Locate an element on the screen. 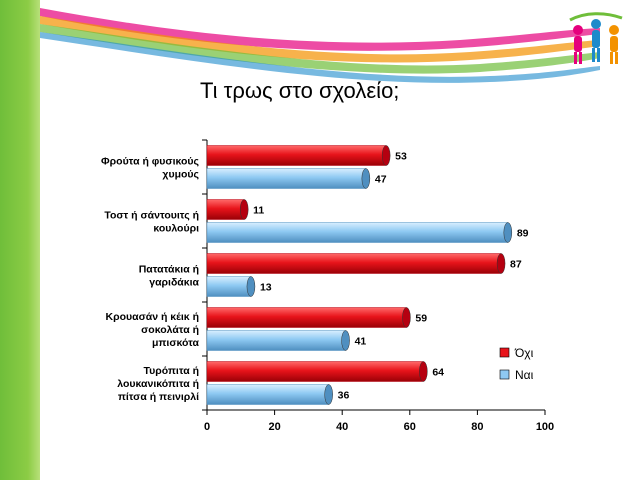  data-label: 41 is located at coordinates (361, 342).